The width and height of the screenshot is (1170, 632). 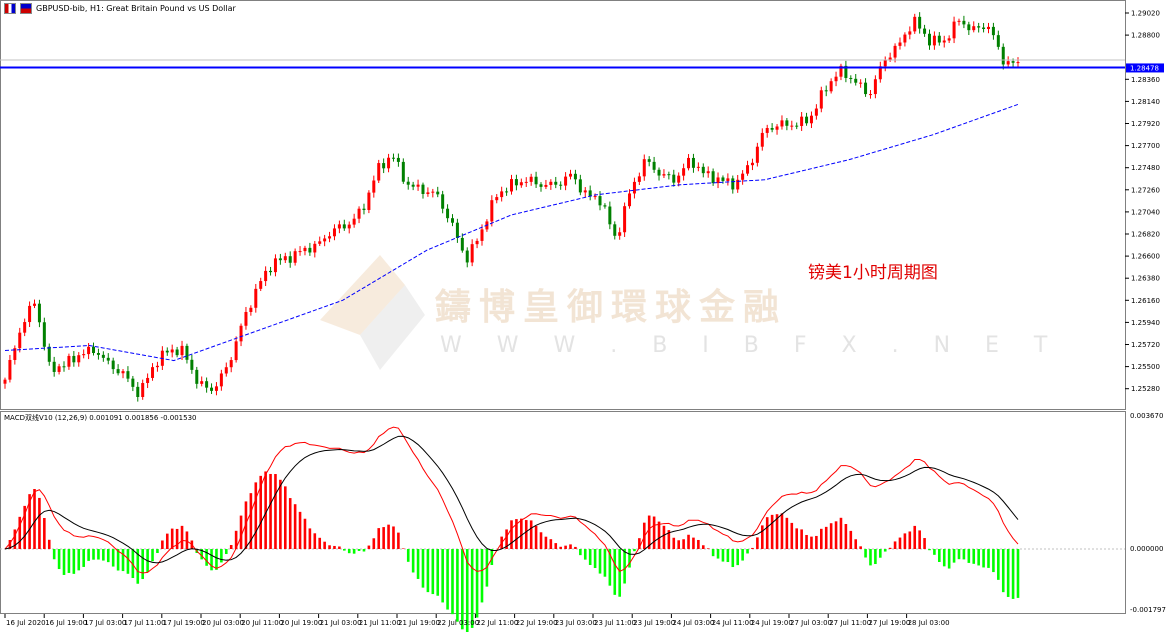 I want to click on time-tick-label: 22 Jul 11:00, so click(x=497, y=623).